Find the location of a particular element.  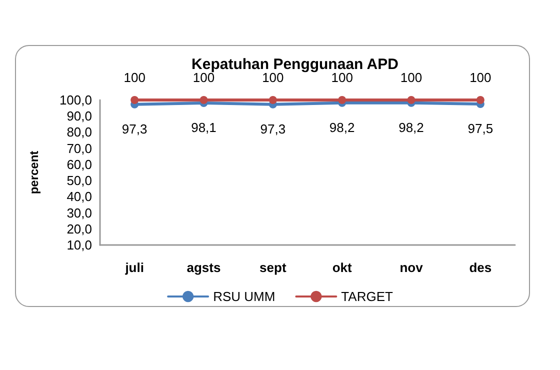

y-tick-label: 20,0 is located at coordinates (79, 228).